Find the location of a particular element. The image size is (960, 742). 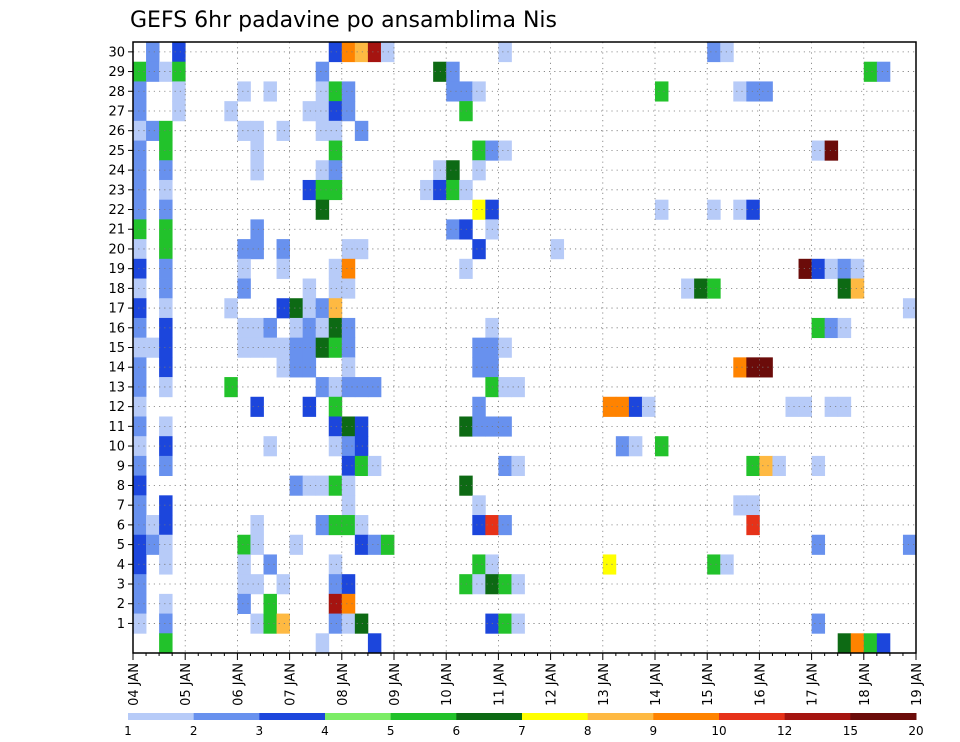

colorbar-label: 12 is located at coordinates (784, 731).